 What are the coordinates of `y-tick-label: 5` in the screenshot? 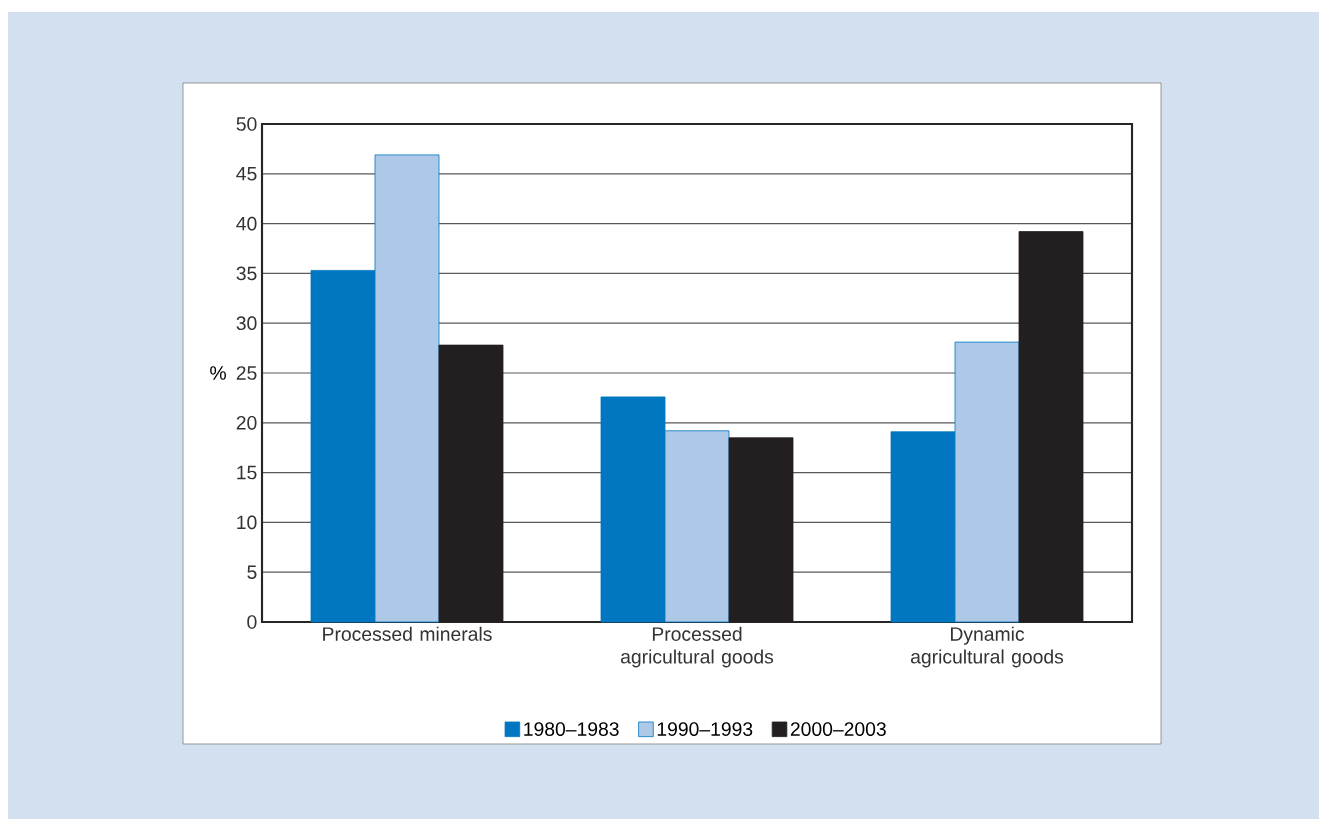 It's located at (252, 572).